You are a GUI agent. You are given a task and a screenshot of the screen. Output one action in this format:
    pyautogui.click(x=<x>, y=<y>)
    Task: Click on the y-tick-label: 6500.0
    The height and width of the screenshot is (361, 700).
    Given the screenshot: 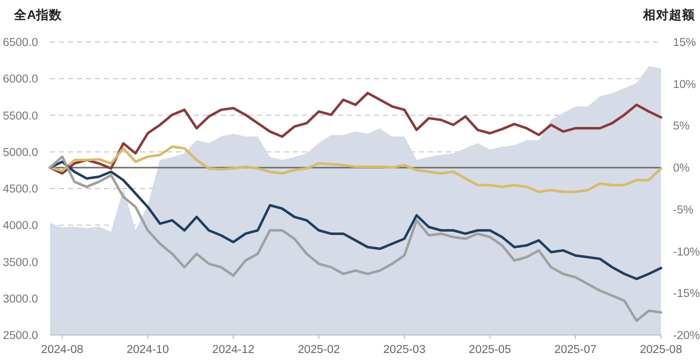 What is the action you would take?
    pyautogui.click(x=20, y=43)
    